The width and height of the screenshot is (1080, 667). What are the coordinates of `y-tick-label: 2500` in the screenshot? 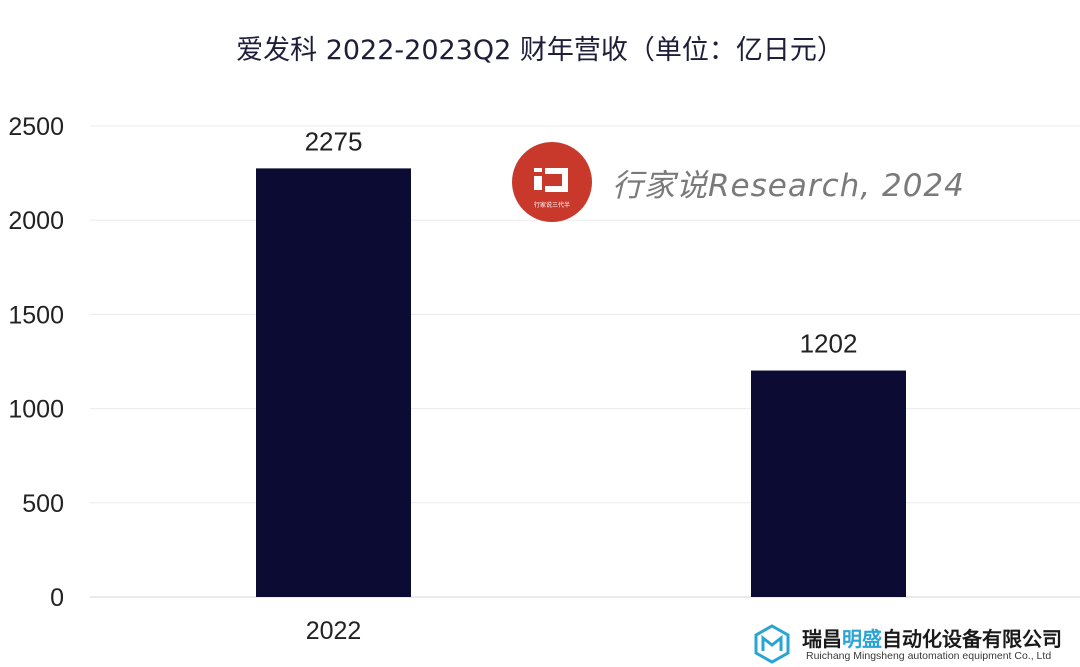 It's located at (36, 127).